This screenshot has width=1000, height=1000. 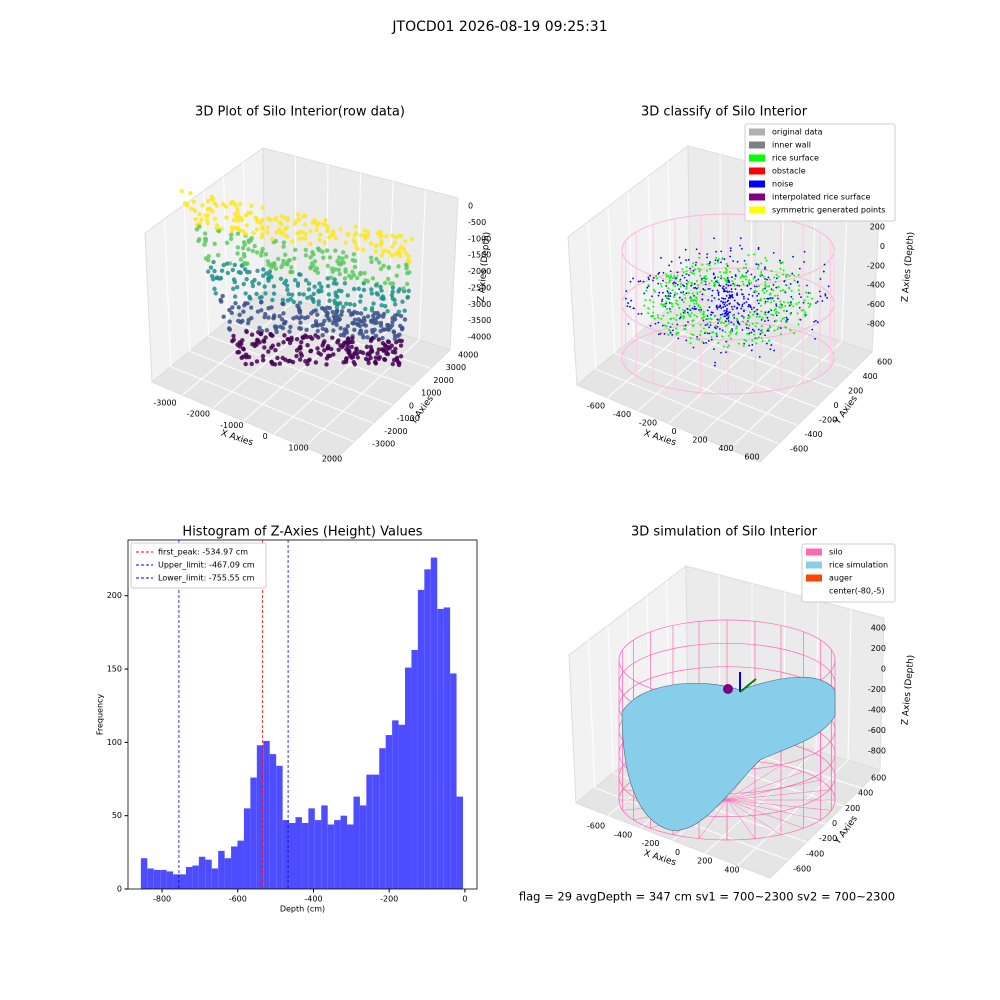 I want to click on y-tick-label: 600, so click(x=884, y=362).